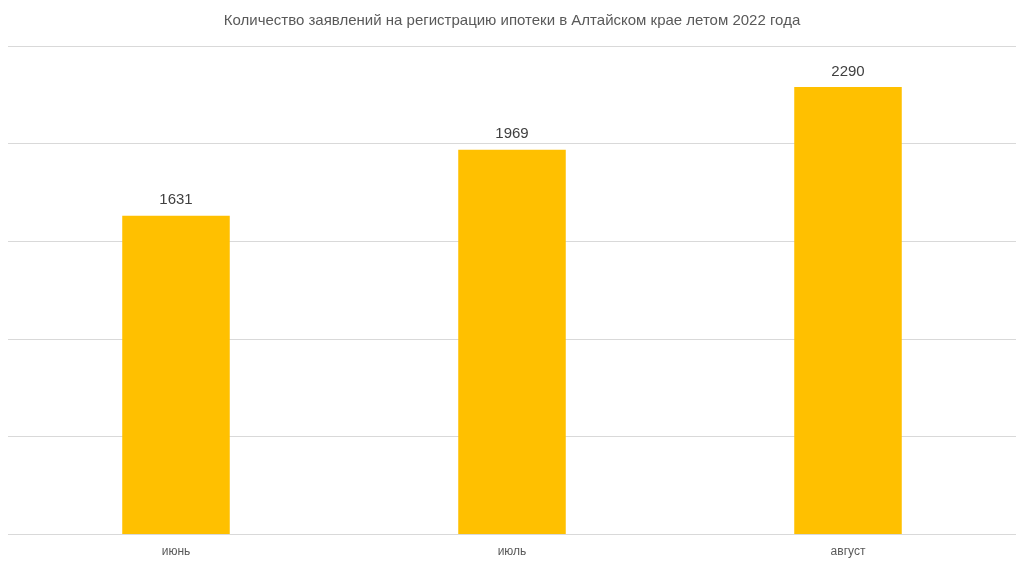 The image size is (1024, 577). I want to click on x-tick-label: июль, so click(512, 551).